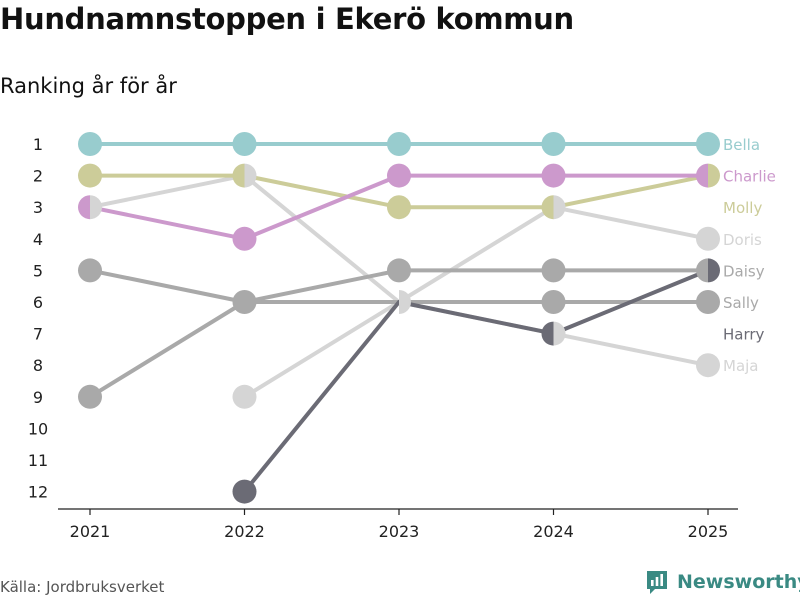 This screenshot has width=800, height=600. What do you see at coordinates (38, 460) in the screenshot?
I see `y-tick-label: 11` at bounding box center [38, 460].